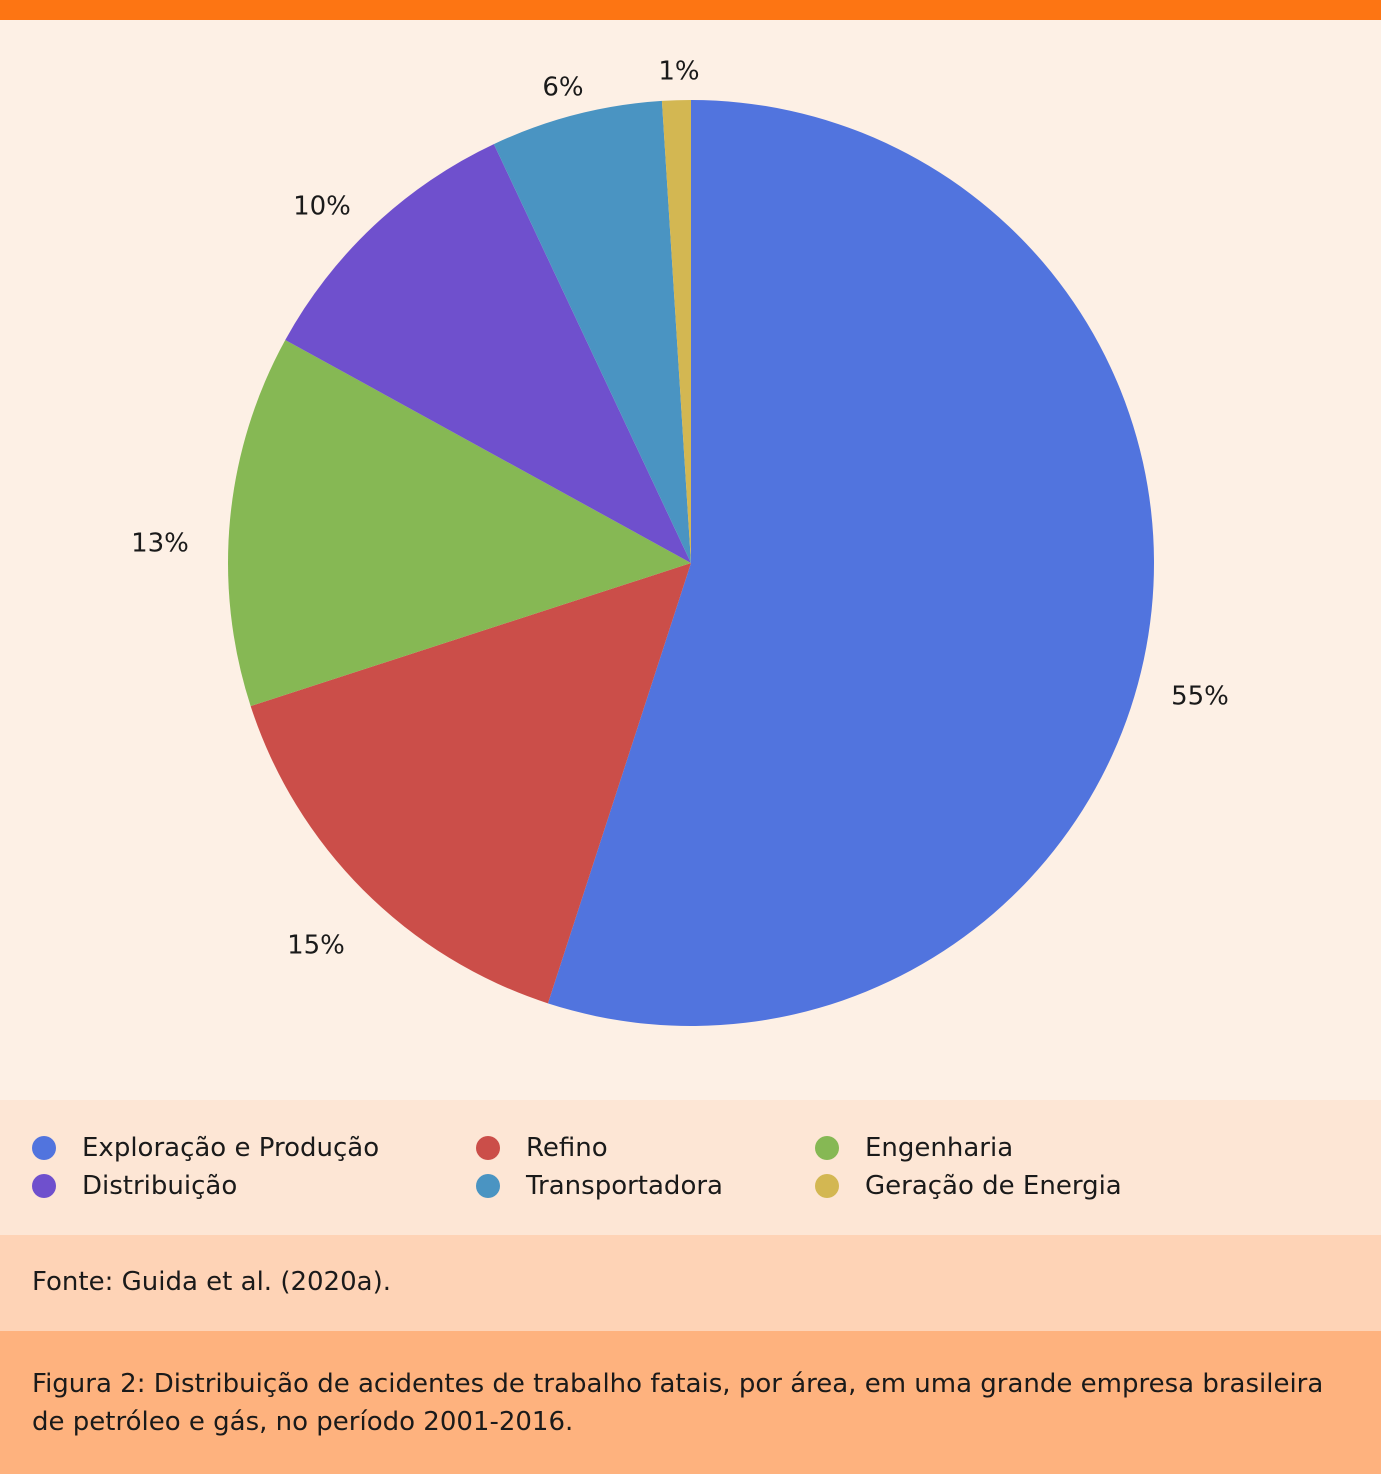 Image resolution: width=1381 pixels, height=1474 pixels. I want to click on legend-label: Refino, so click(567, 1148).